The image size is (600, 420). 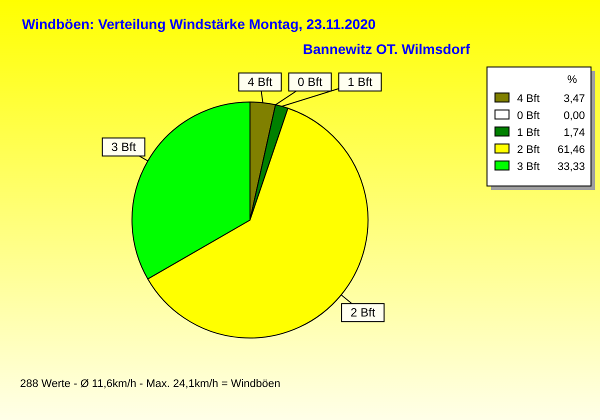 I want to click on data-label: 33,33, so click(x=571, y=167).